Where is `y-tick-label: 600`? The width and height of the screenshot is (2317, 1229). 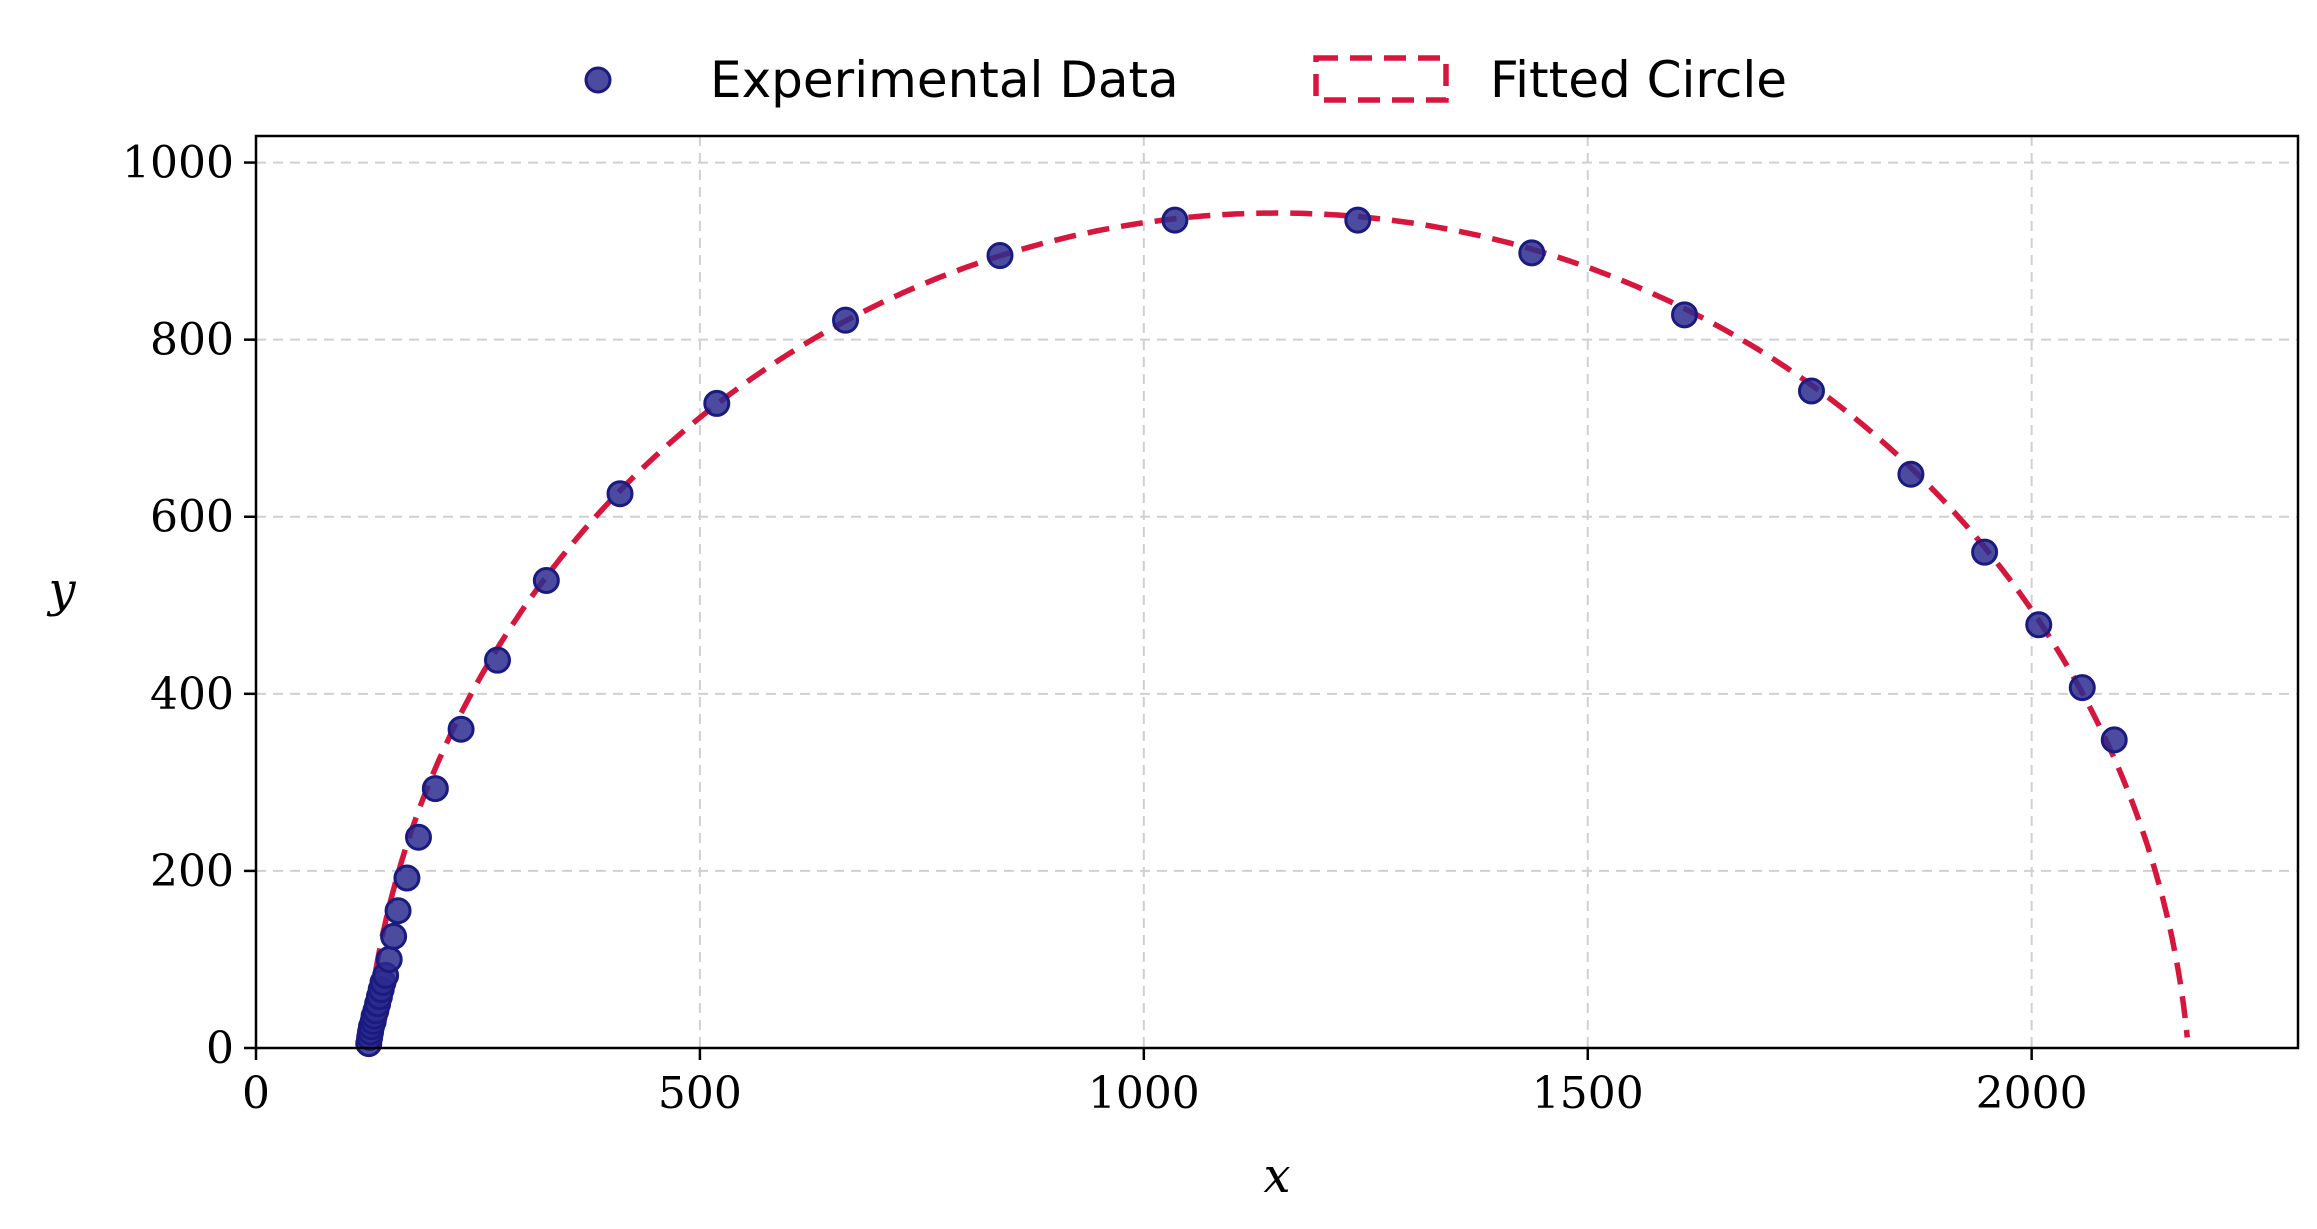
y-tick-label: 600 is located at coordinates (192, 517).